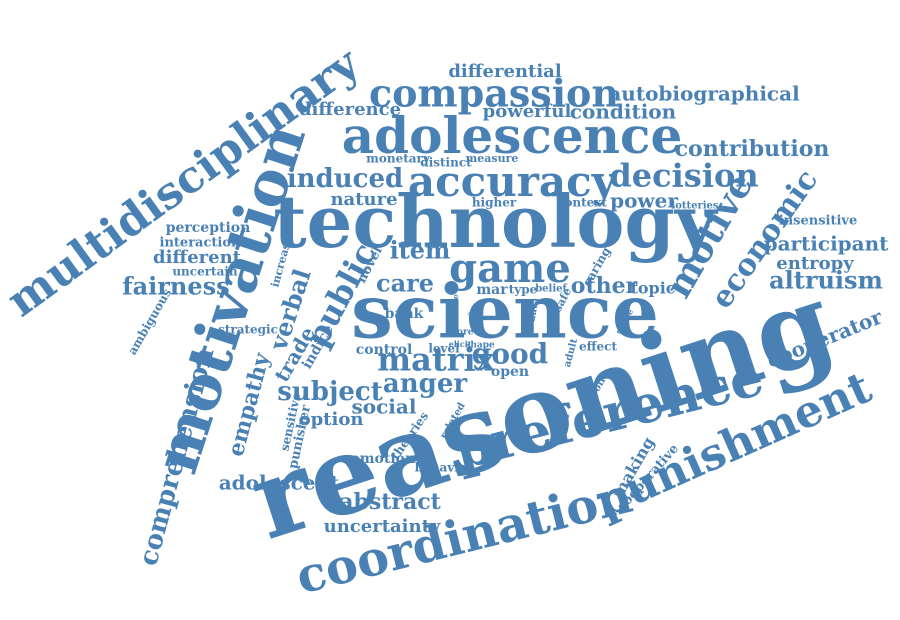 Image resolution: width=900 pixels, height=620 pixels. I want to click on cloud-word-monetary: monetary, so click(398, 159).